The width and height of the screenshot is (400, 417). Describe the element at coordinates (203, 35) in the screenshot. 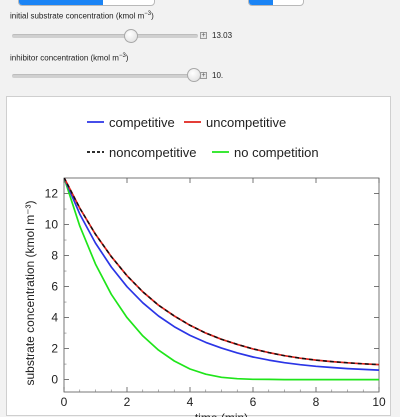

I see `substrate-expand-icon: +` at that location.